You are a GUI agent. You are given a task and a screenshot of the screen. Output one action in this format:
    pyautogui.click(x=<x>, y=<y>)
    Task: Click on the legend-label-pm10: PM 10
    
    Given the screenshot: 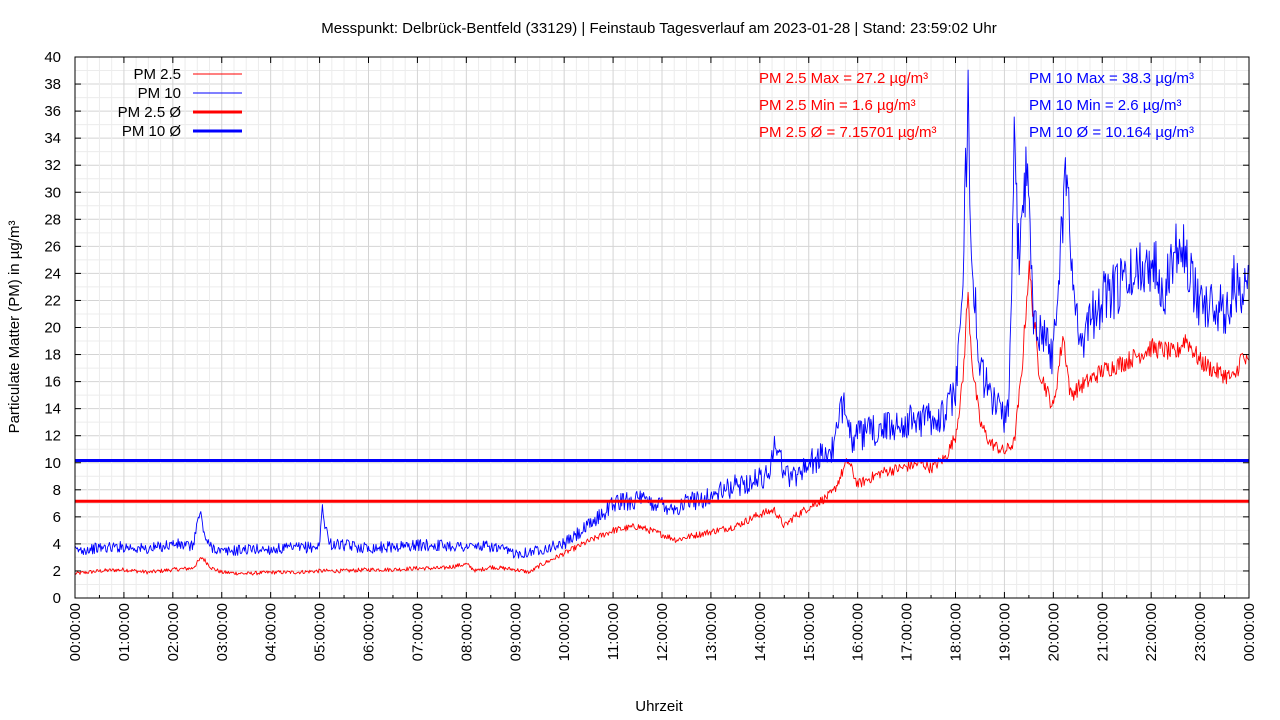 What is the action you would take?
    pyautogui.click(x=159, y=93)
    